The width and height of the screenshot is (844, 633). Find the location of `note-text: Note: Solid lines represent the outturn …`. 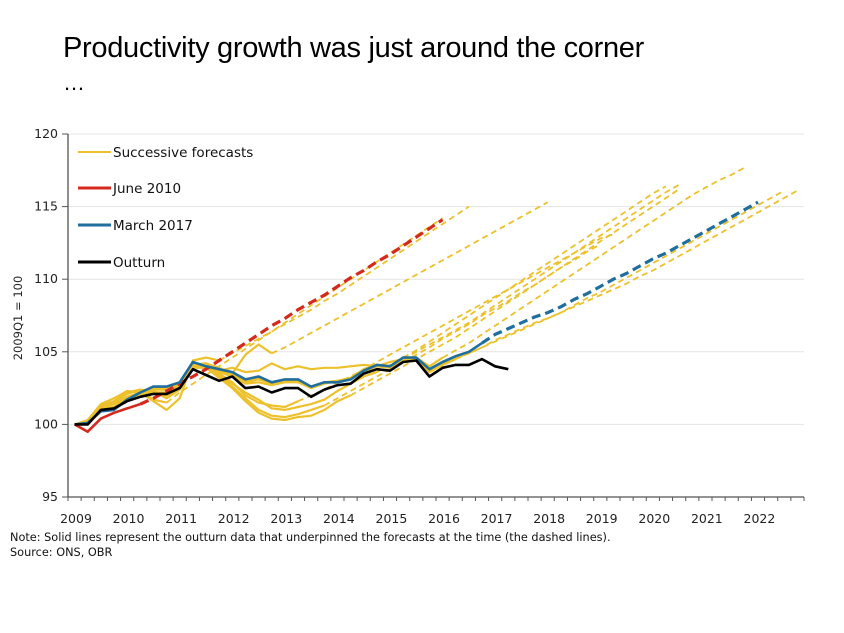

note-text: Note: Solid lines represent the outturn … is located at coordinates (310, 537).